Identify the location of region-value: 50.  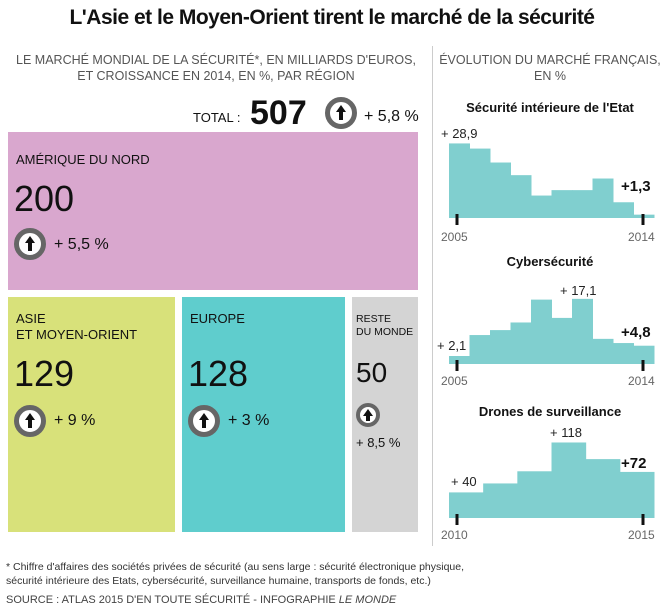
(372, 372).